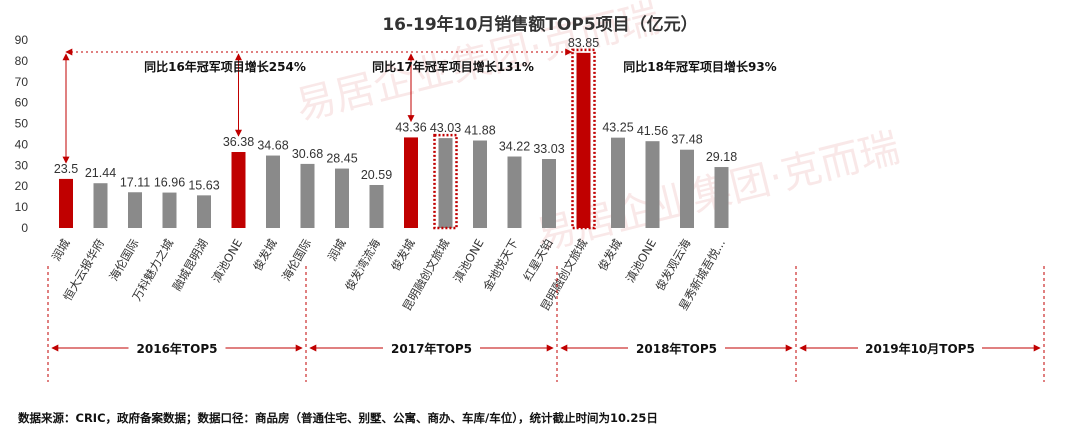 This screenshot has height=447, width=1078. What do you see at coordinates (514, 147) in the screenshot?
I see `data-label: 34.22` at bounding box center [514, 147].